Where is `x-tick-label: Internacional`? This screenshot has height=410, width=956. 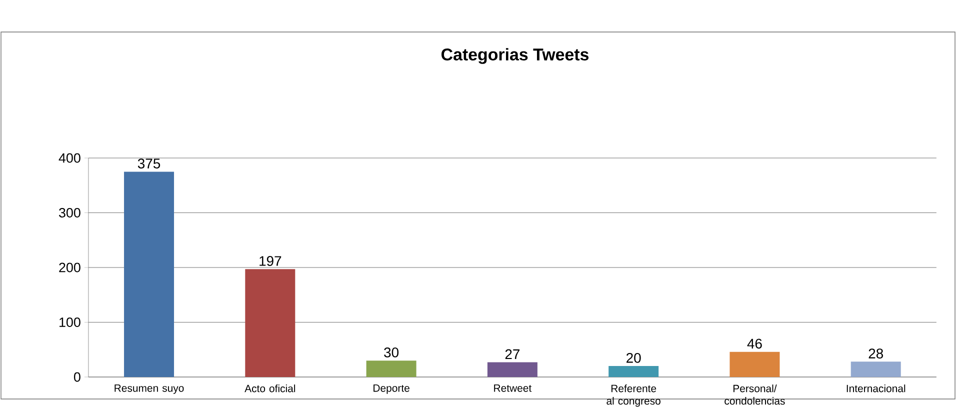
x-tick-label: Internacional is located at coordinates (876, 388).